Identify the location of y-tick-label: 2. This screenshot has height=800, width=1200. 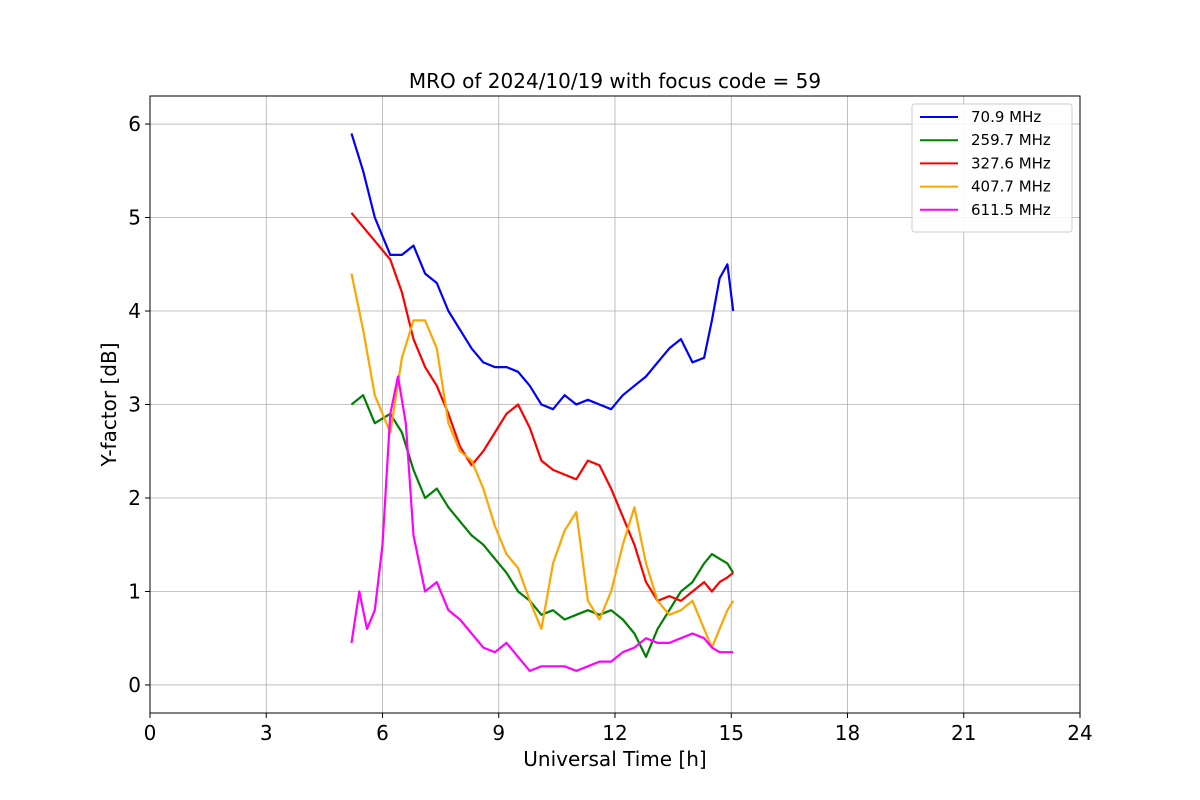
(134, 498).